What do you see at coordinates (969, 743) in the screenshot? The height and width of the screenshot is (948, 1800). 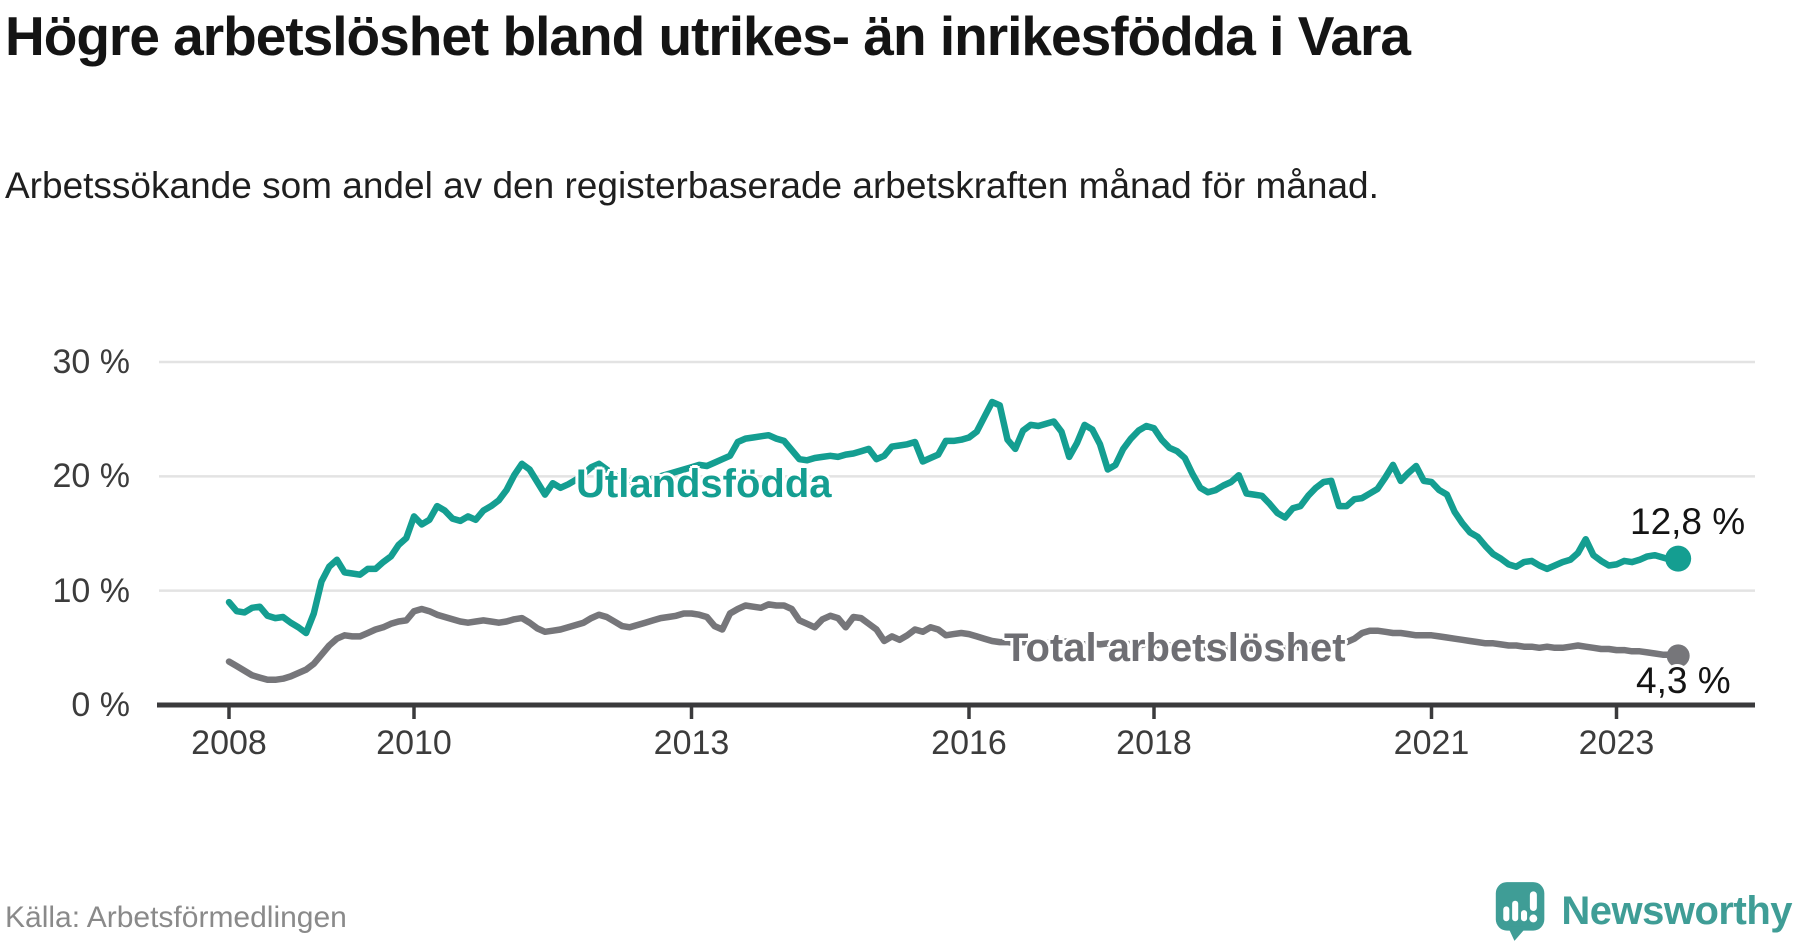 I see `x-axis-tick-label: 2016` at bounding box center [969, 743].